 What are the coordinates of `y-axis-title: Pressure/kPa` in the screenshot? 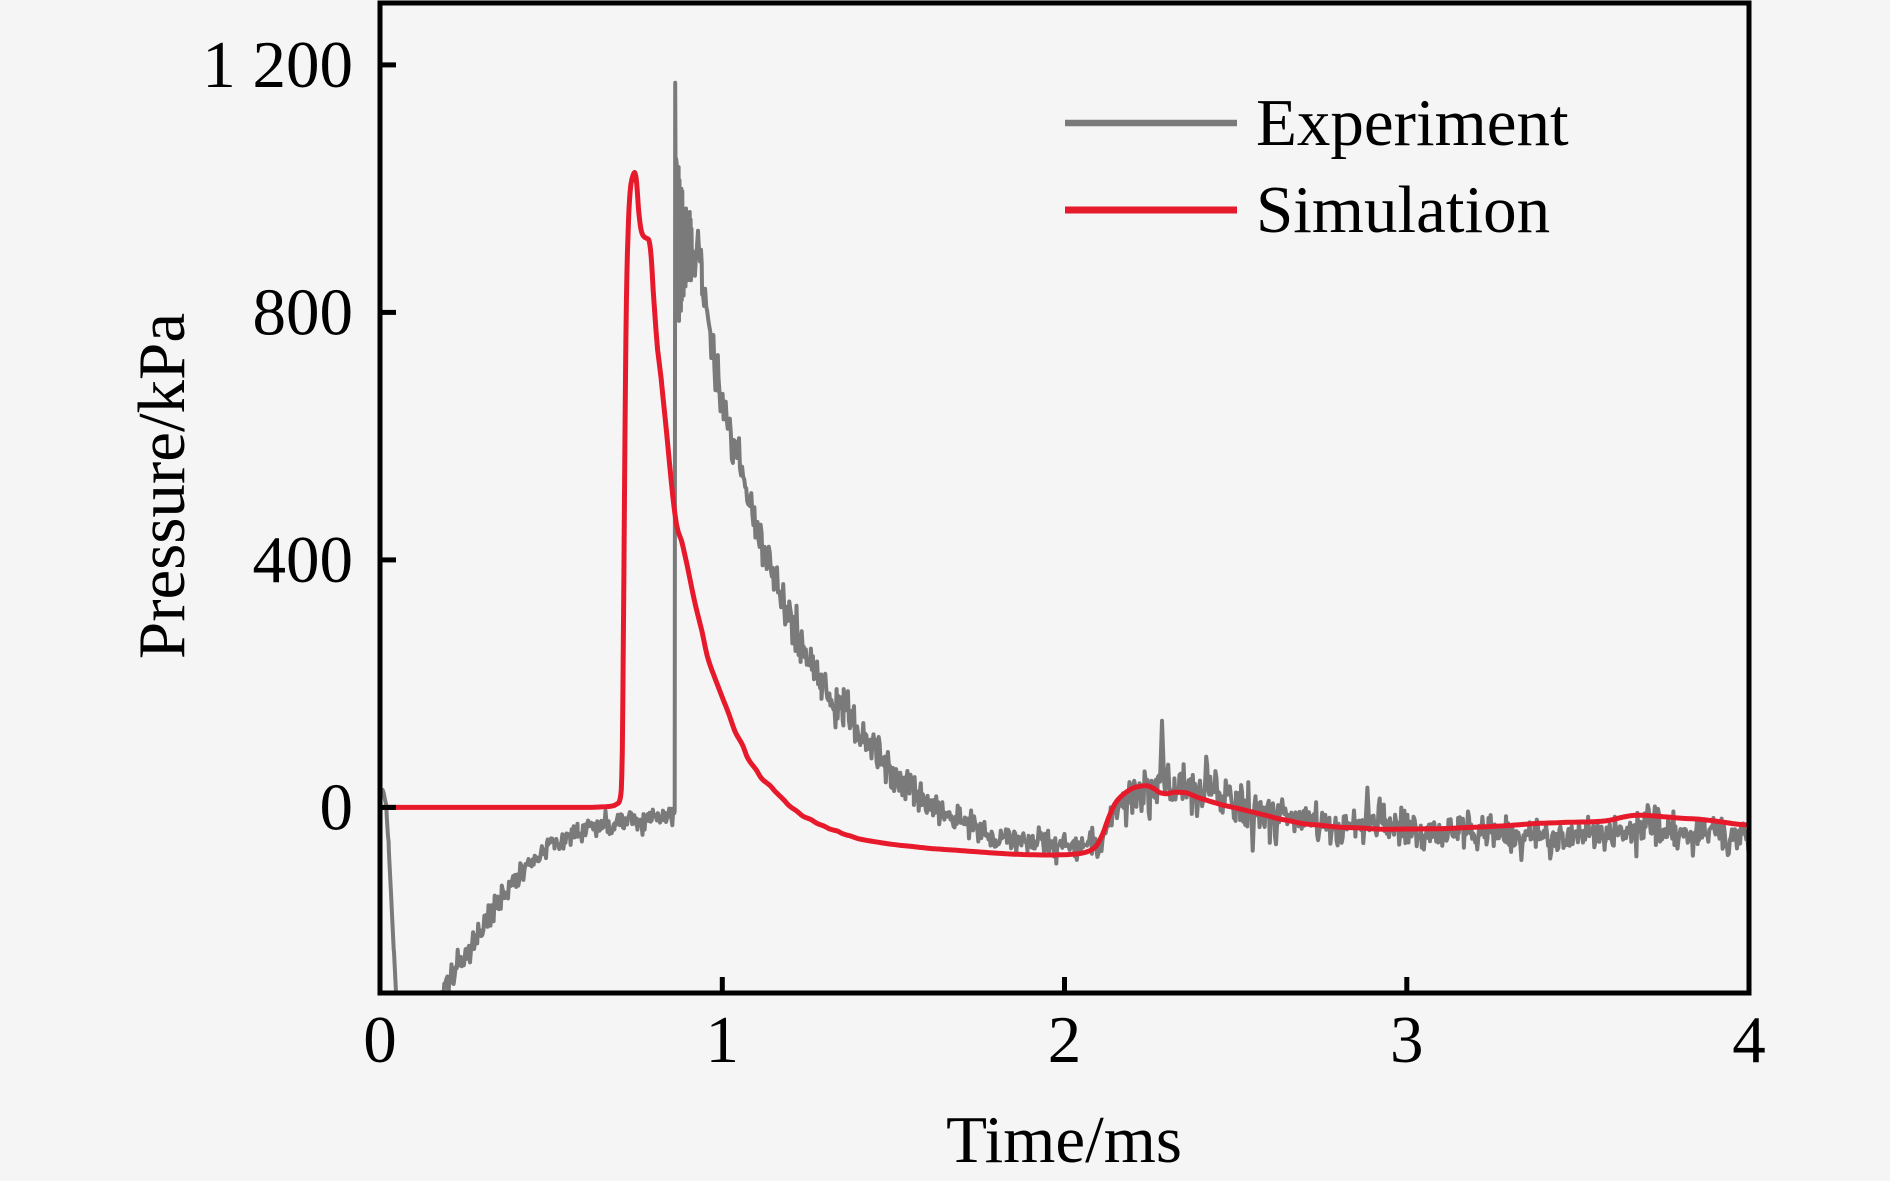 It's located at (162, 486).